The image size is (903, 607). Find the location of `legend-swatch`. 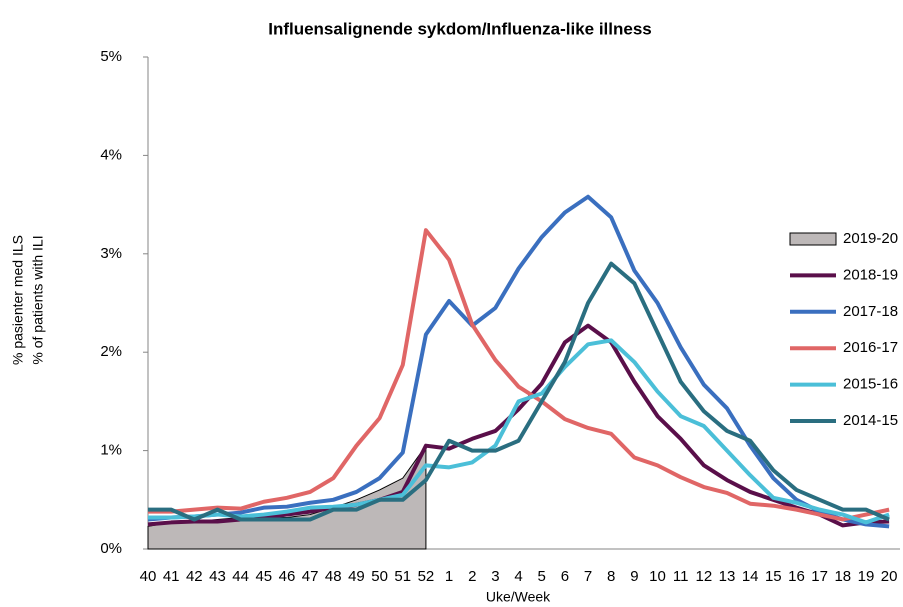

legend-swatch is located at coordinates (813, 239).